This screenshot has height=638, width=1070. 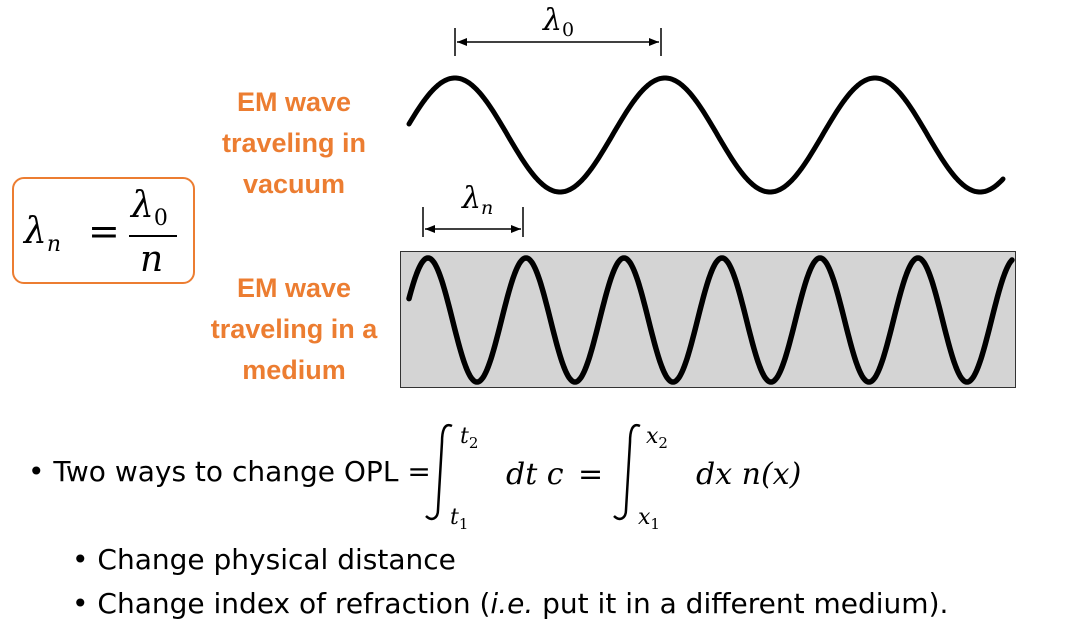 I want to click on formula-lhs-base: λ, so click(x=35, y=231).